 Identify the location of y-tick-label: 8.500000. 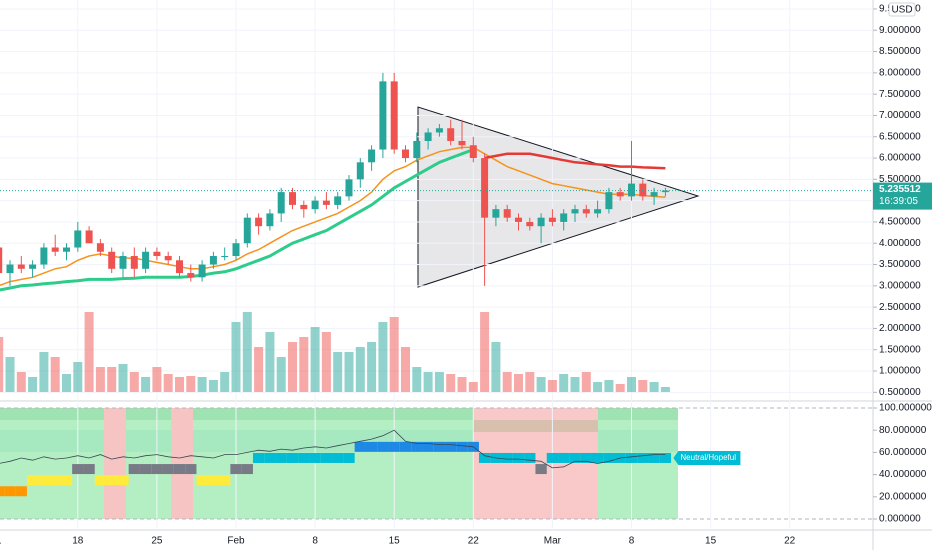
(900, 51).